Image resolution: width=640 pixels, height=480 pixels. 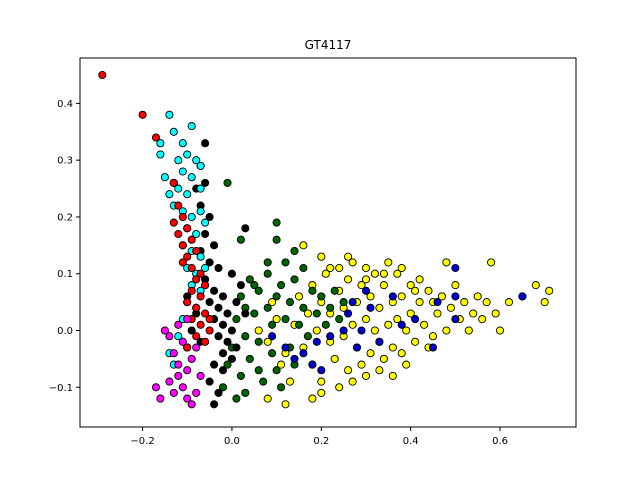 What do you see at coordinates (500, 441) in the screenshot?
I see `x-tick-label: 0.6` at bounding box center [500, 441].